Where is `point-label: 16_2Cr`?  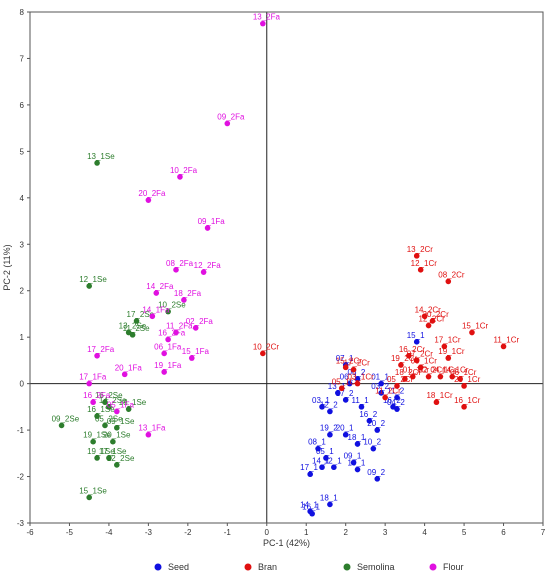 point-label: 16_2Cr is located at coordinates (412, 349).